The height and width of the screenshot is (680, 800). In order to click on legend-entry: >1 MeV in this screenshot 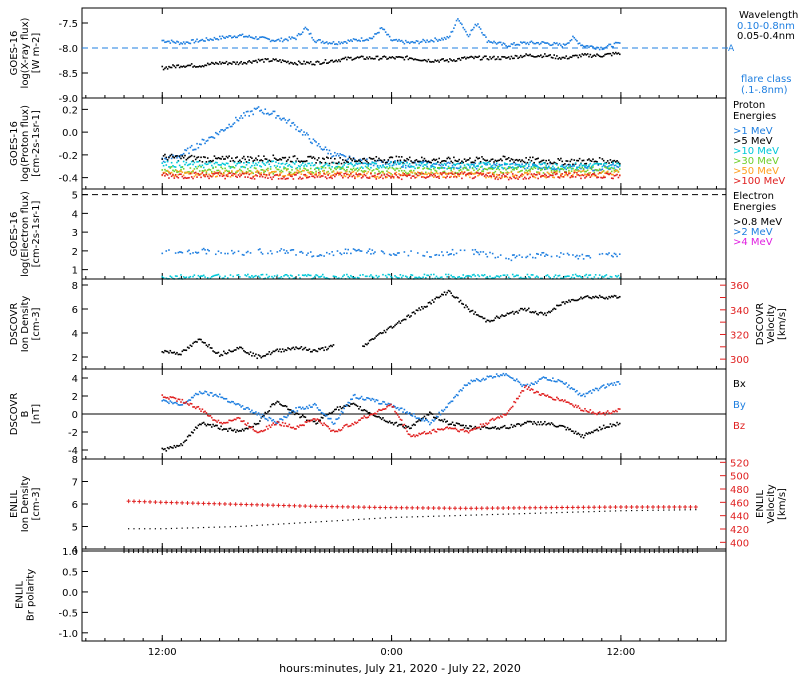, I will do `click(753, 131)`.